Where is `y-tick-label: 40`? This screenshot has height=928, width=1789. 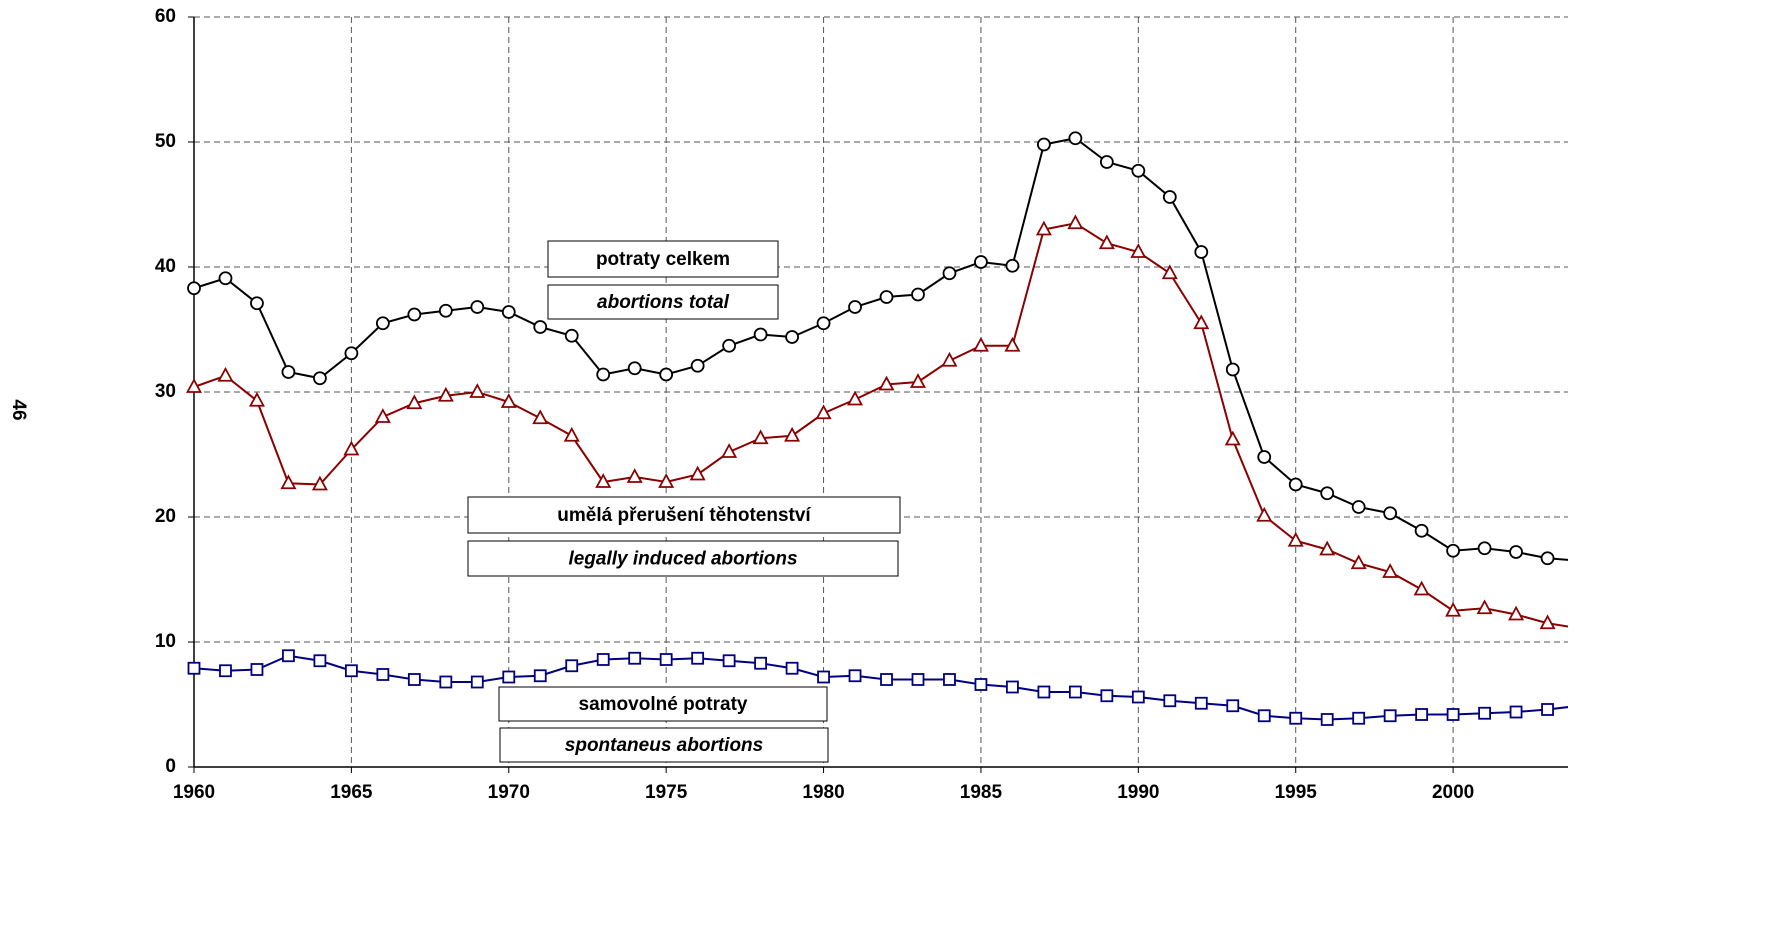
y-tick-label: 40 is located at coordinates (165, 266).